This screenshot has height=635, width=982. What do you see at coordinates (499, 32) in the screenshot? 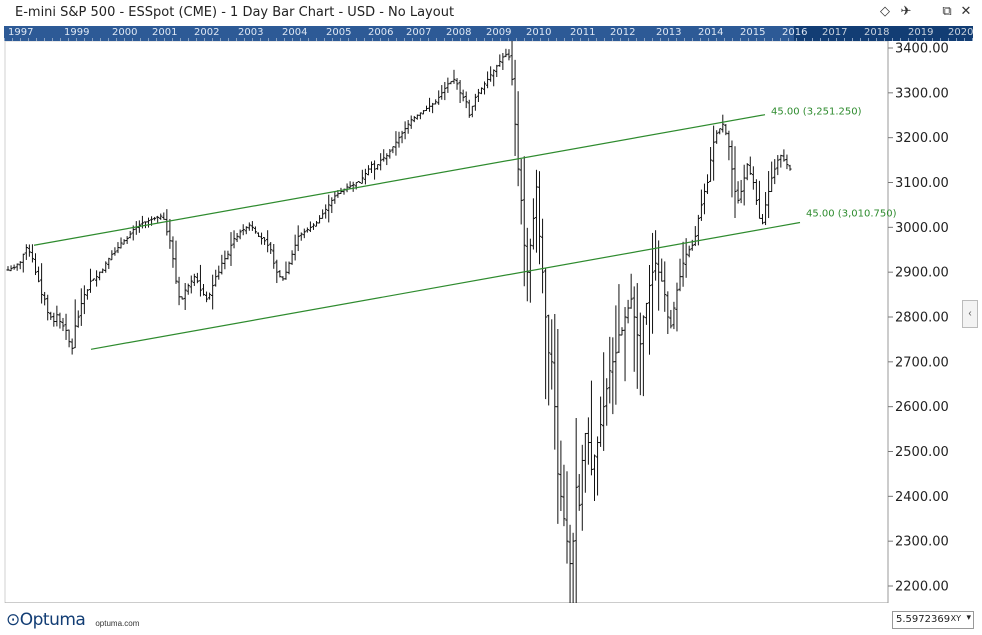
I see `year-label-2009: 2009` at bounding box center [499, 32].